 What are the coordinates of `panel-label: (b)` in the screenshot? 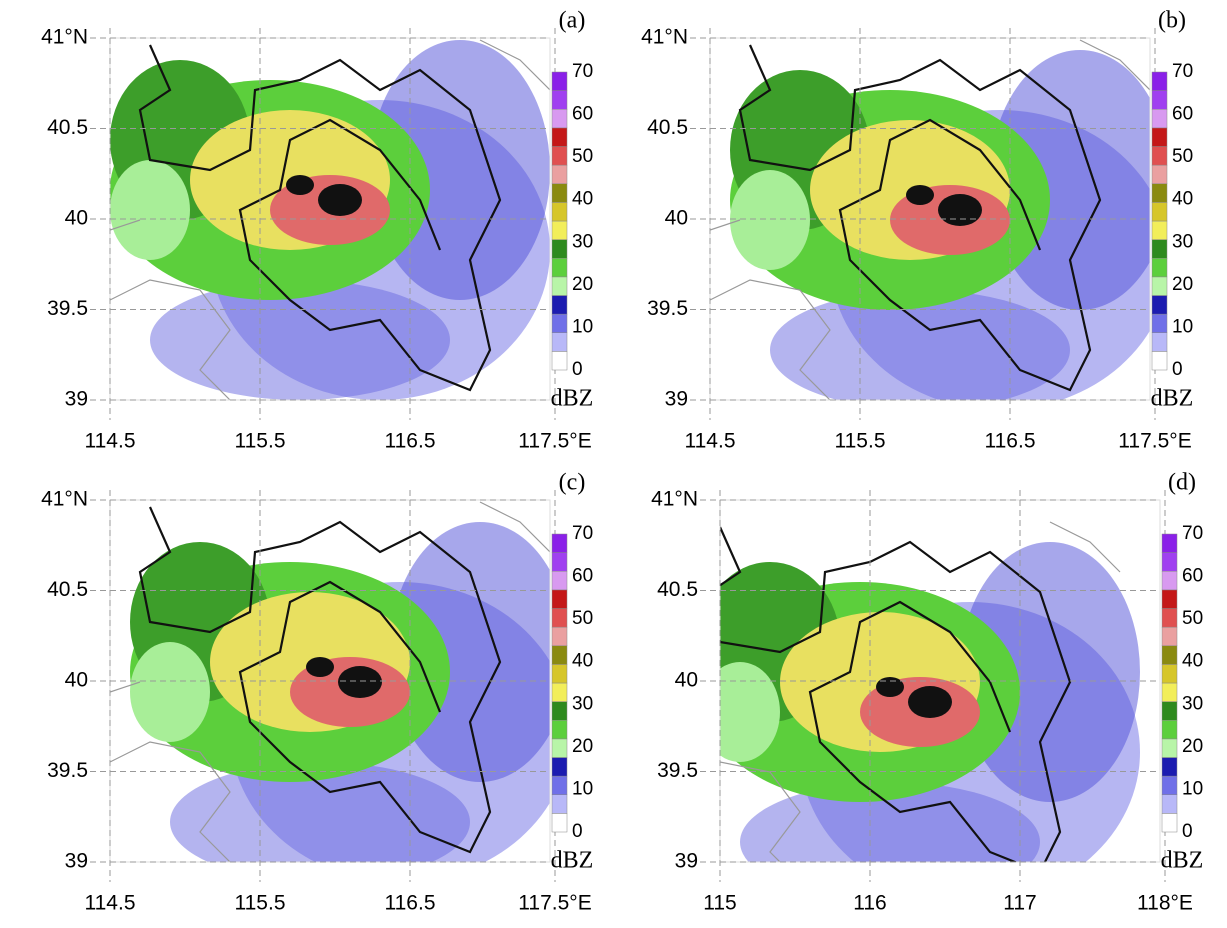 It's located at (1172, 21).